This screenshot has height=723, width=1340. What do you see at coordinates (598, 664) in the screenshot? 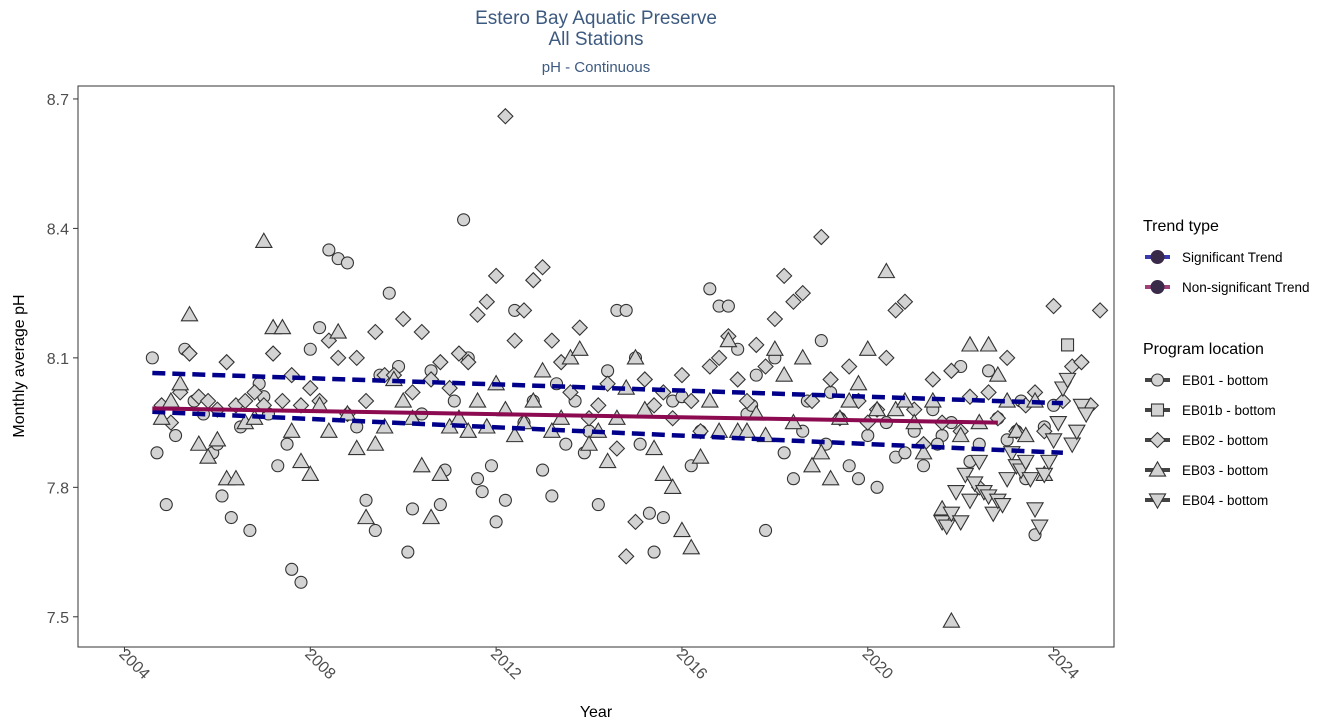
I see `x-axis: 2004 2008 2012 2016 2020 2024` at bounding box center [598, 664].